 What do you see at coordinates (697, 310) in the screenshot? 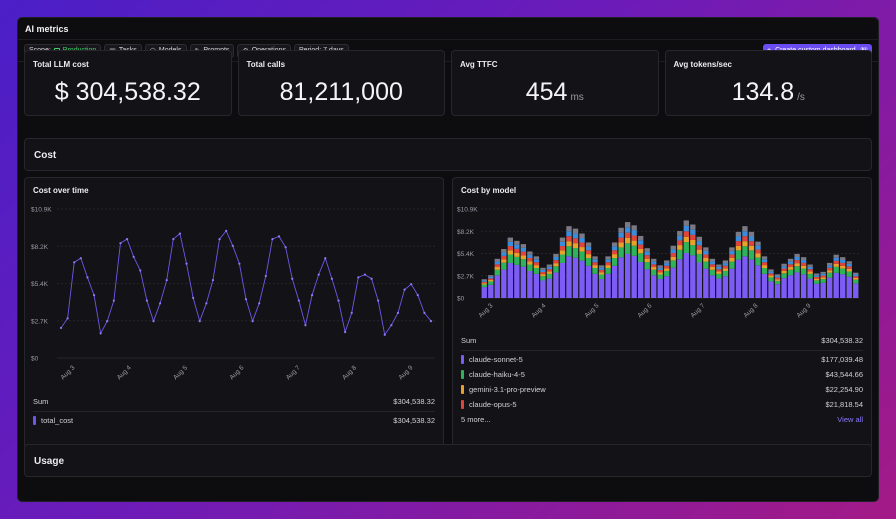
I see `x-tick-label: Aug 7` at bounding box center [697, 310].